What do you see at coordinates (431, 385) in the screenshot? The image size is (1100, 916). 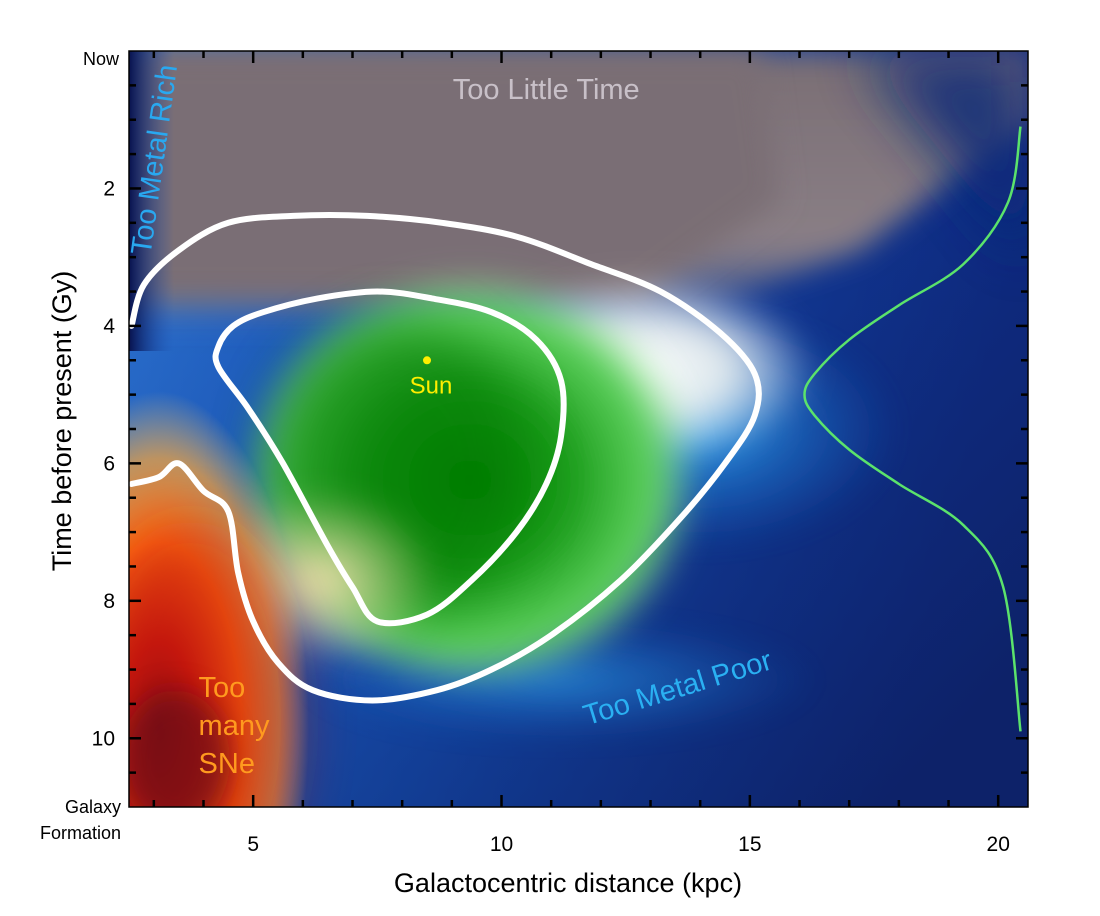 I see `sun-label: Sun` at bounding box center [431, 385].